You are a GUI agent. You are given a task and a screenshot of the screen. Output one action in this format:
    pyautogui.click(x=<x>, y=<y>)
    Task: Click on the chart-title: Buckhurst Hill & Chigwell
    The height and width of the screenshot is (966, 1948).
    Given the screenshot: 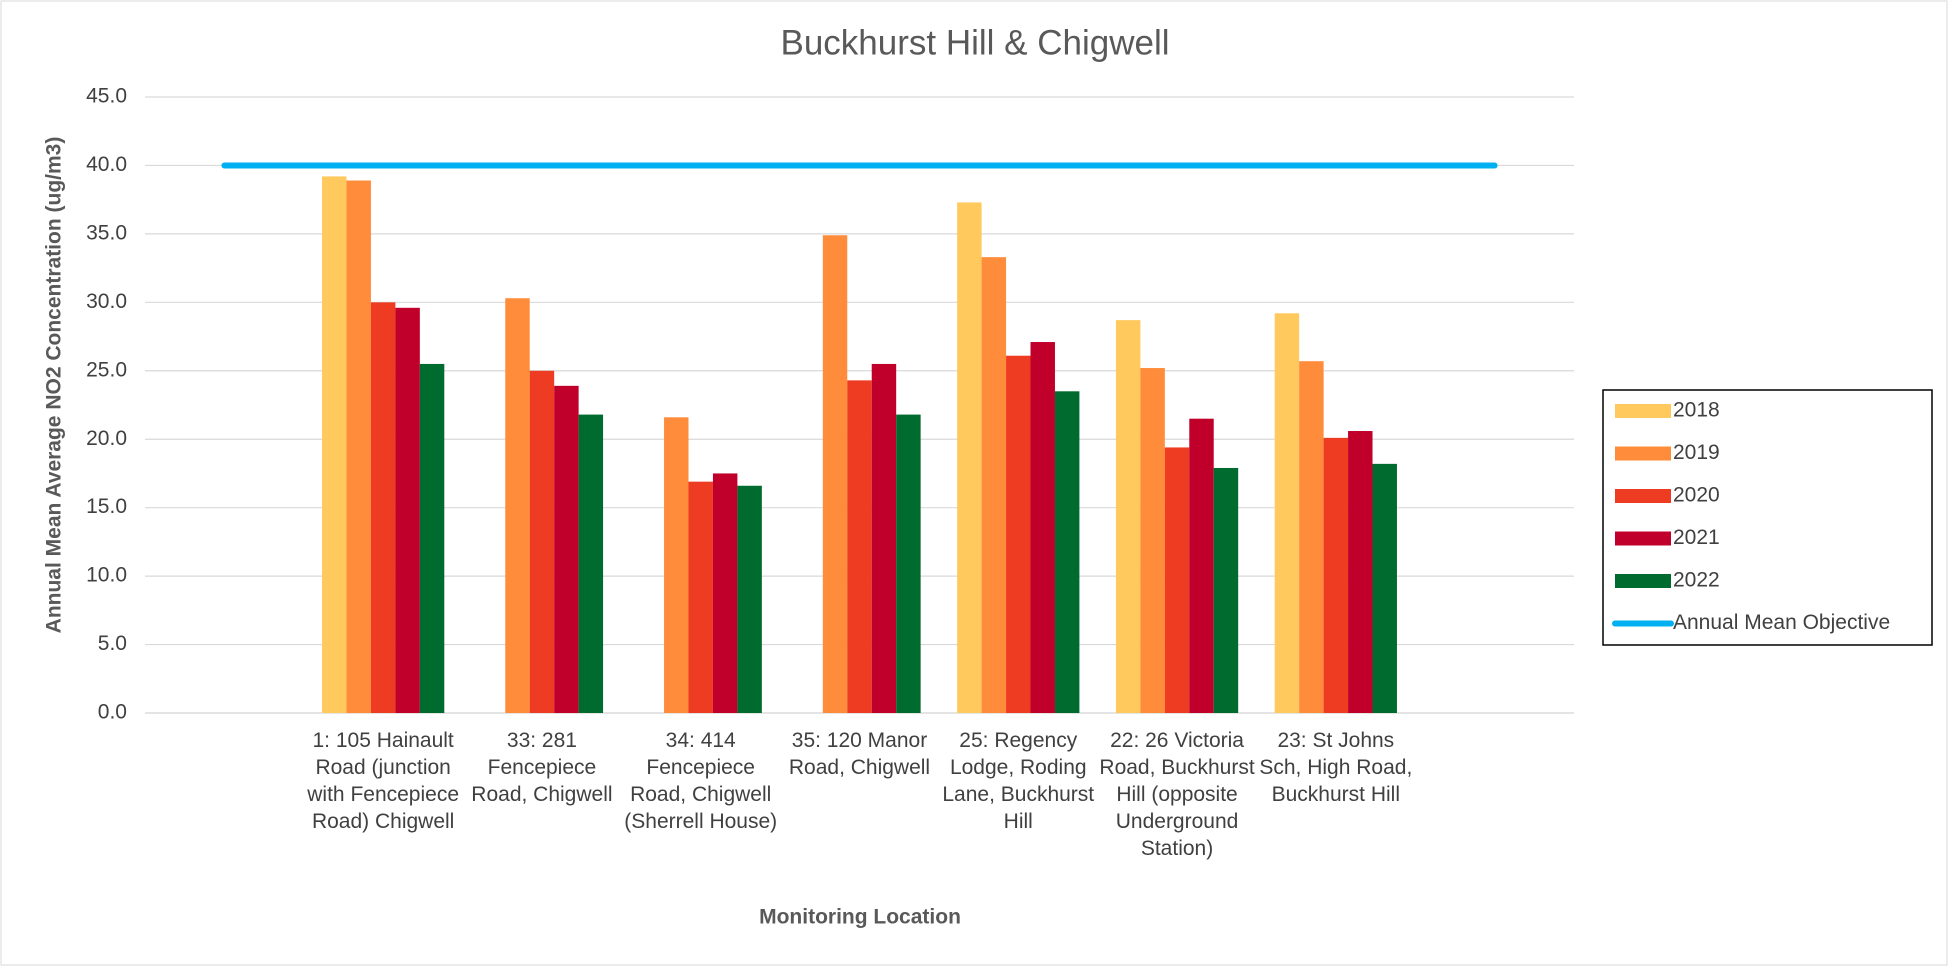 What is the action you would take?
    pyautogui.click(x=974, y=42)
    